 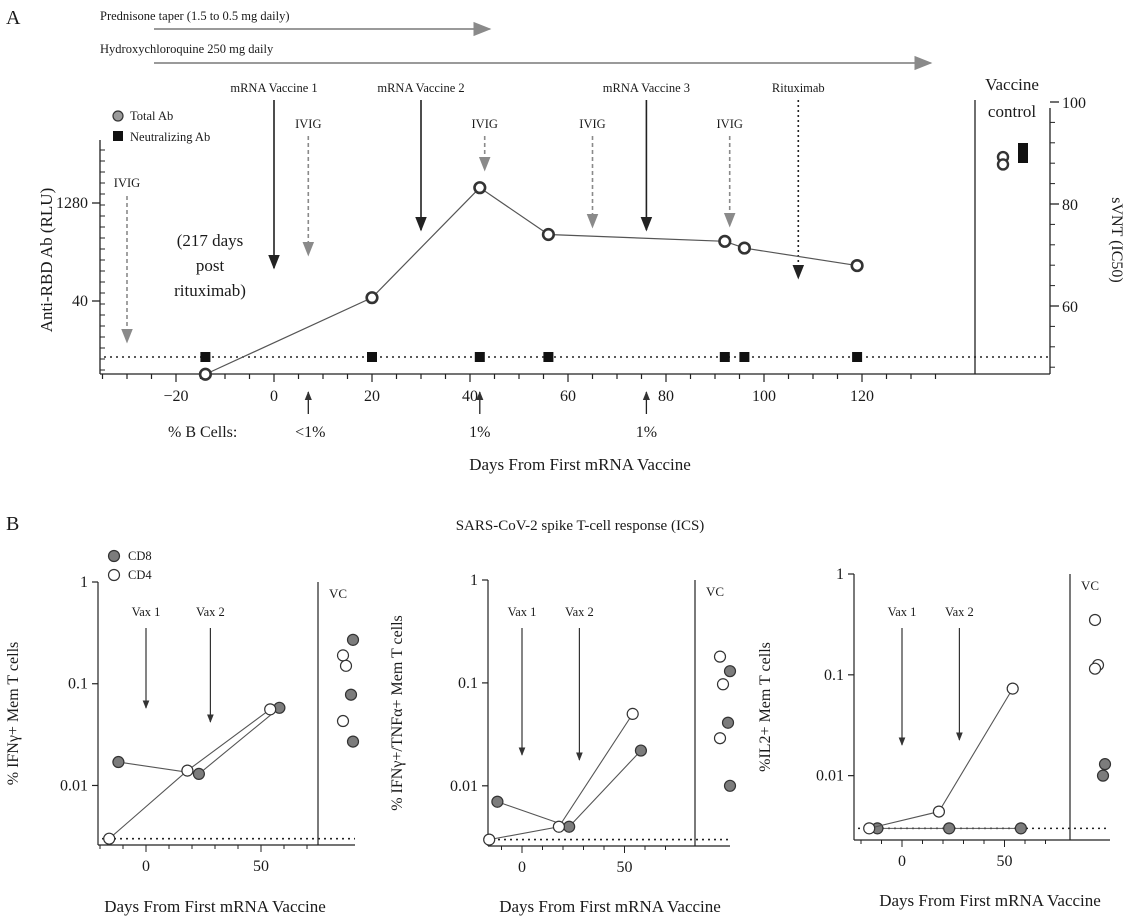 I want to click on anti-rbd-ylabel: Anti-RBD Ab (RLU), so click(x=46, y=260).